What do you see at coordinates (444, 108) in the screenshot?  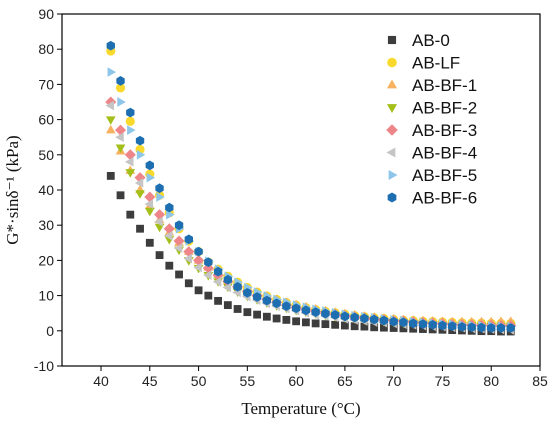 I see `legend-label: AB-BF-2` at bounding box center [444, 108].